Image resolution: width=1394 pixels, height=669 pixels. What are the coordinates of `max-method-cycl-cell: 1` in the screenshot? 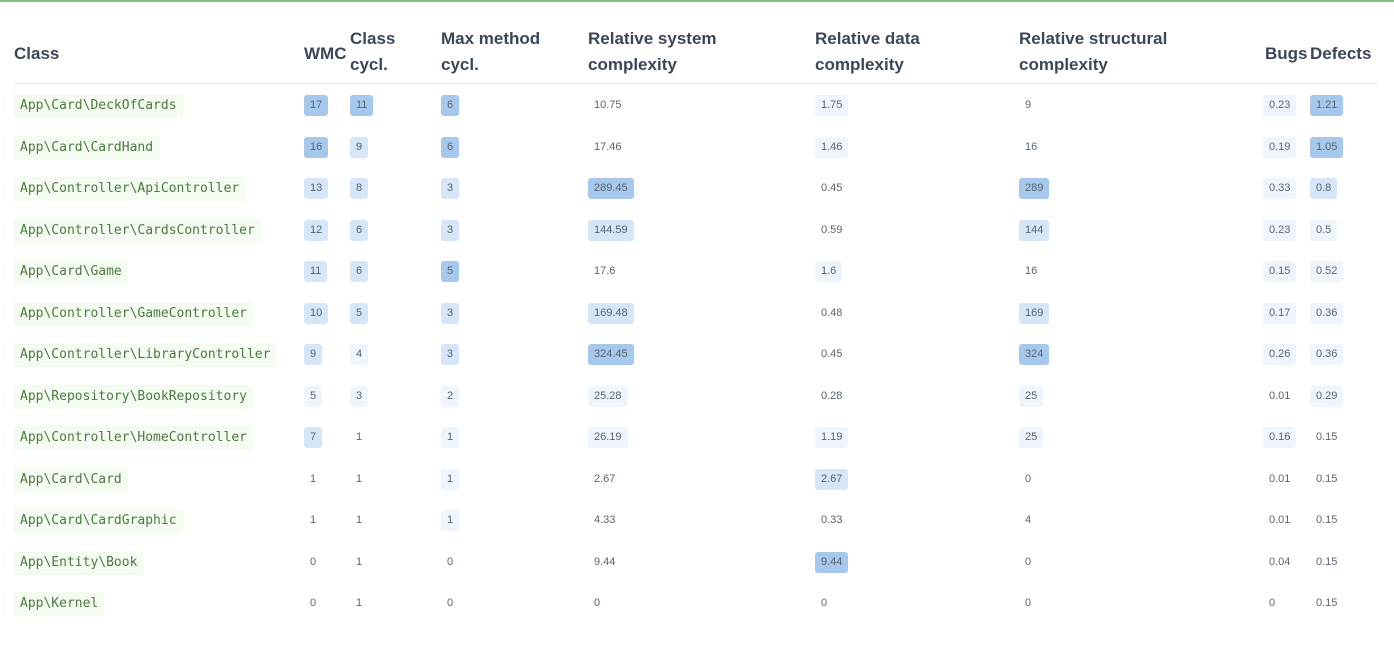 It's located at (450, 437).